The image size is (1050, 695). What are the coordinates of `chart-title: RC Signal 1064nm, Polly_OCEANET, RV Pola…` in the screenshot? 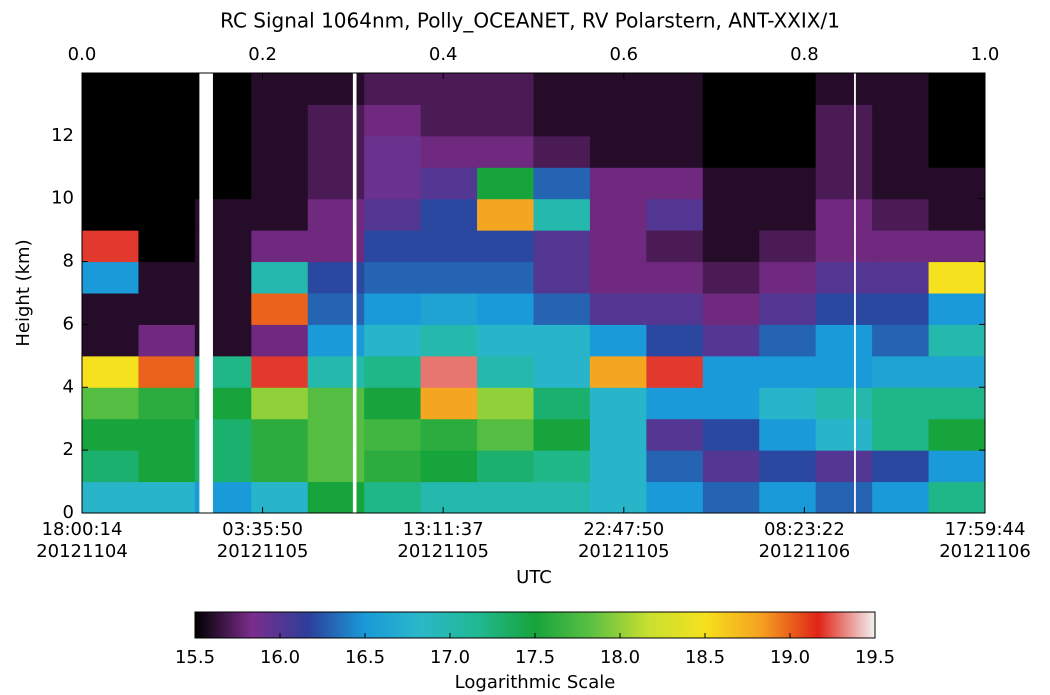 It's located at (530, 21).